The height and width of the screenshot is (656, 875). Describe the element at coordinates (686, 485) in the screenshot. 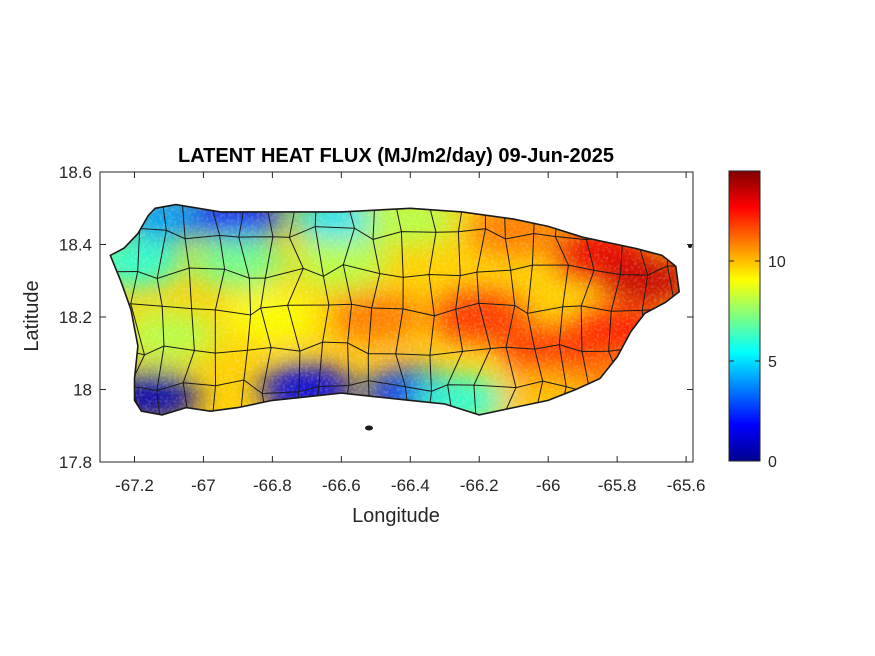

I see `x-tick-label: -65.6` at that location.